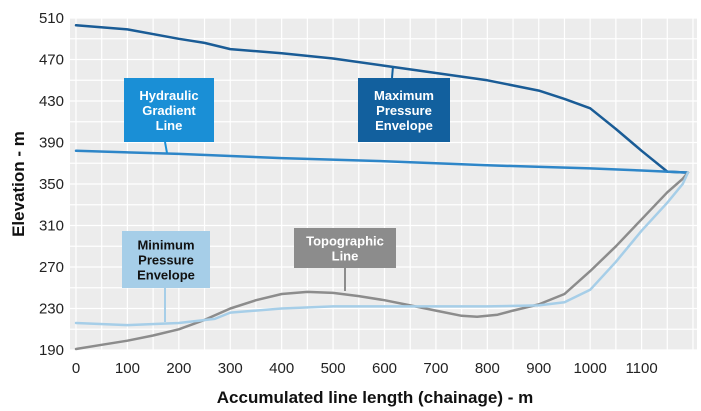 This screenshot has height=411, width=701. I want to click on x-tick-label: 700, so click(435, 368).